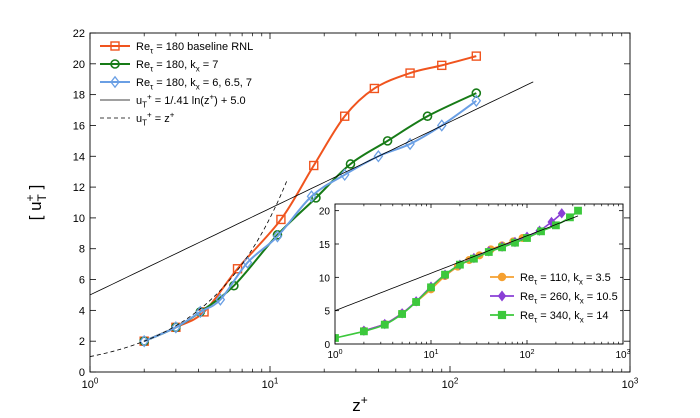 The image size is (700, 418). I want to click on inset-legend-item-1-label: Reτ = 260, kx = 10.5, so click(569, 298).